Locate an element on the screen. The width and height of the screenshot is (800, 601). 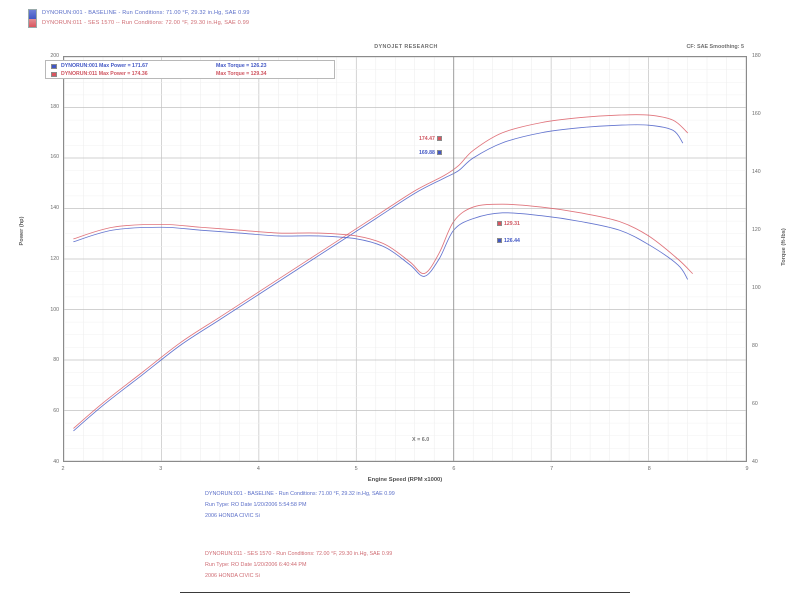
peak-power-red-callout: 174.47 is located at coordinates (430, 139).